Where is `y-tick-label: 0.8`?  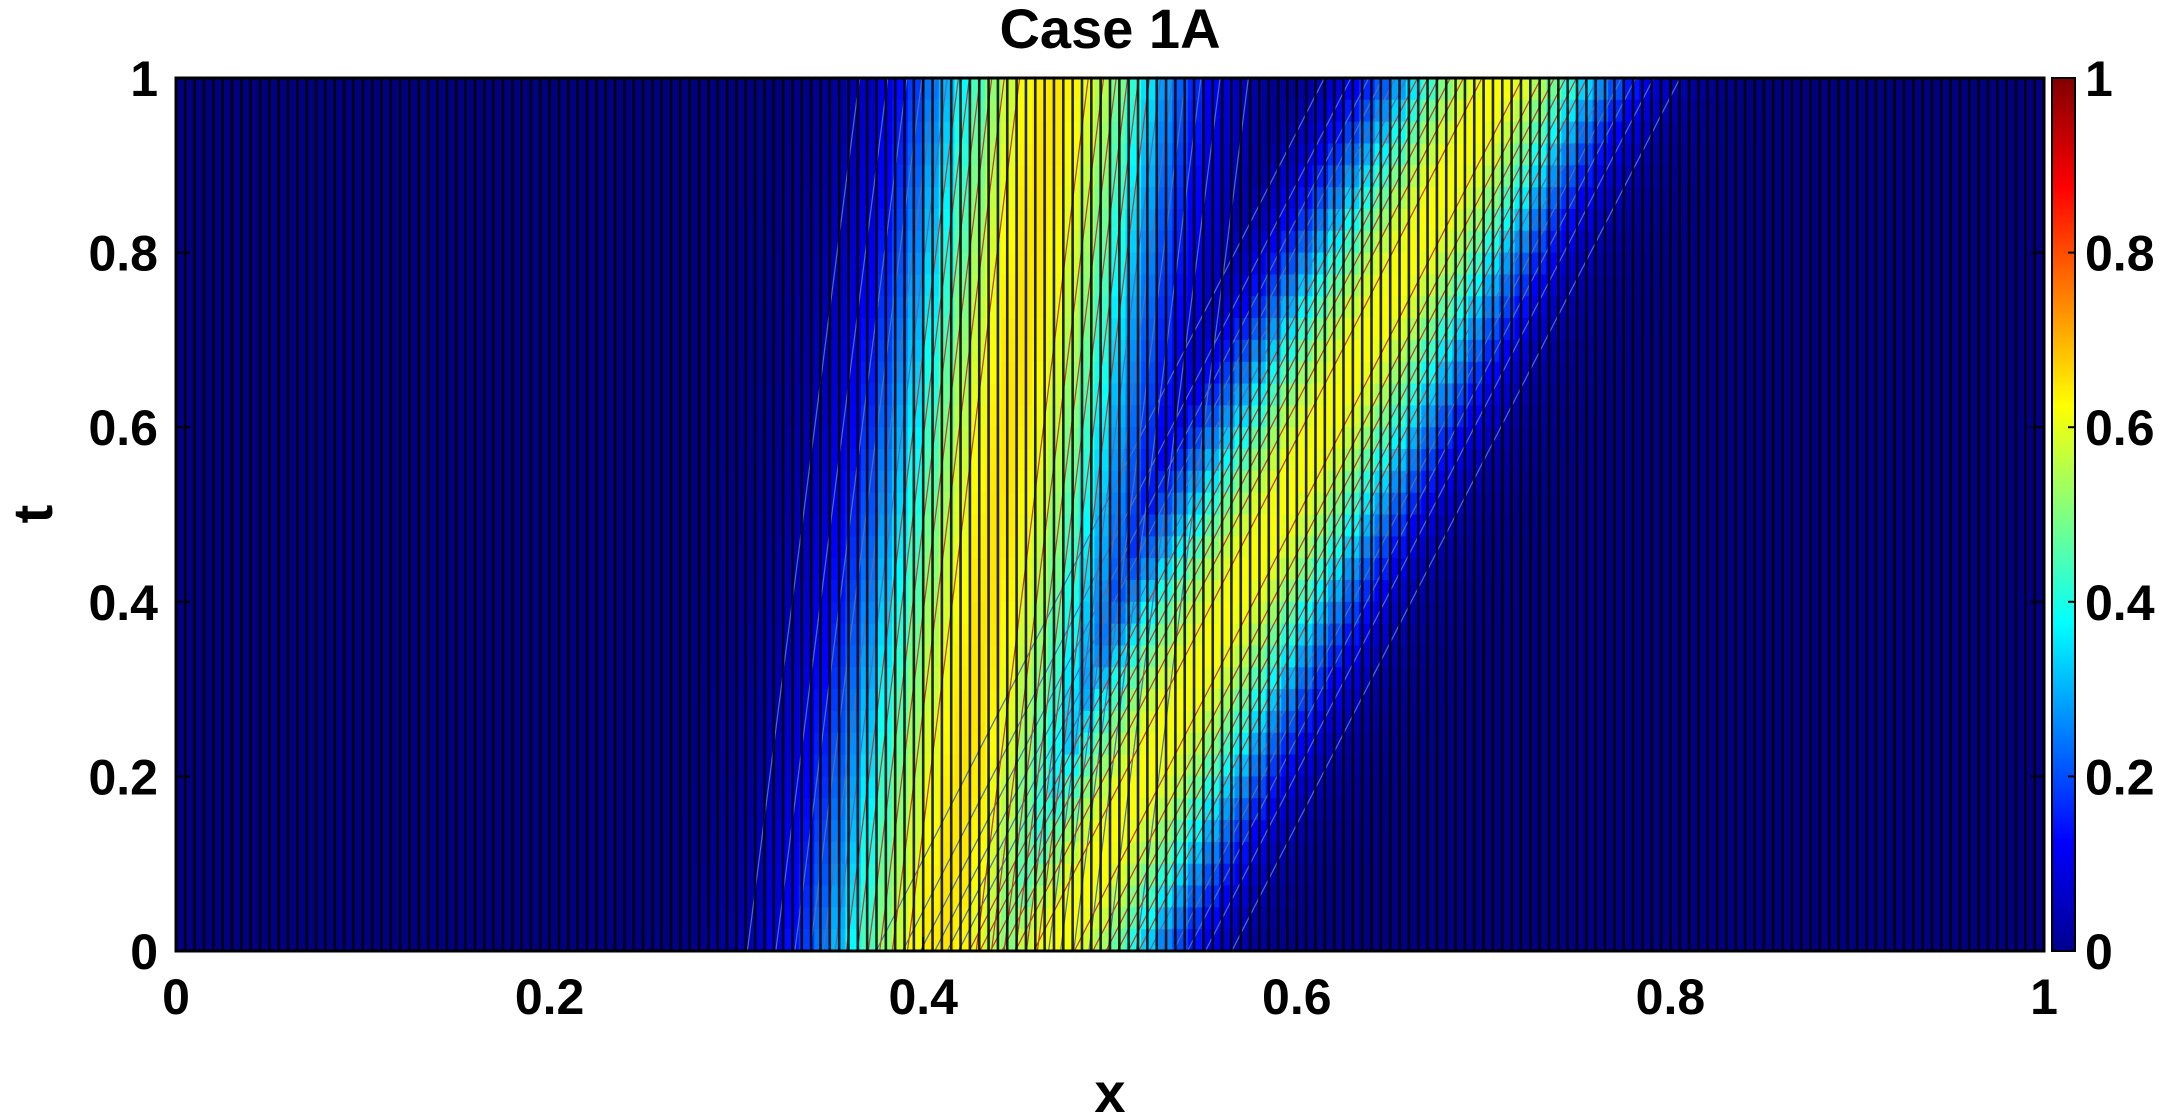 y-tick-label: 0.8 is located at coordinates (123, 254).